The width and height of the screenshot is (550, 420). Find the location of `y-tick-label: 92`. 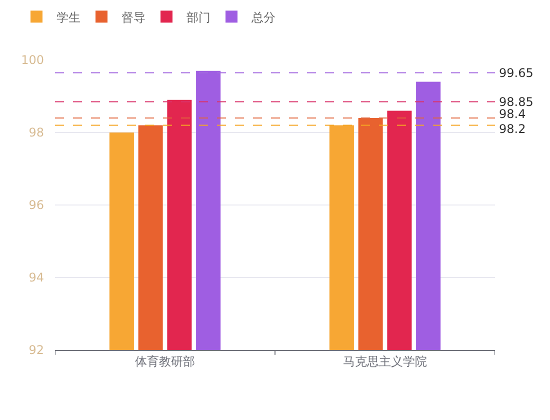

y-tick-label: 92 is located at coordinates (36, 350).